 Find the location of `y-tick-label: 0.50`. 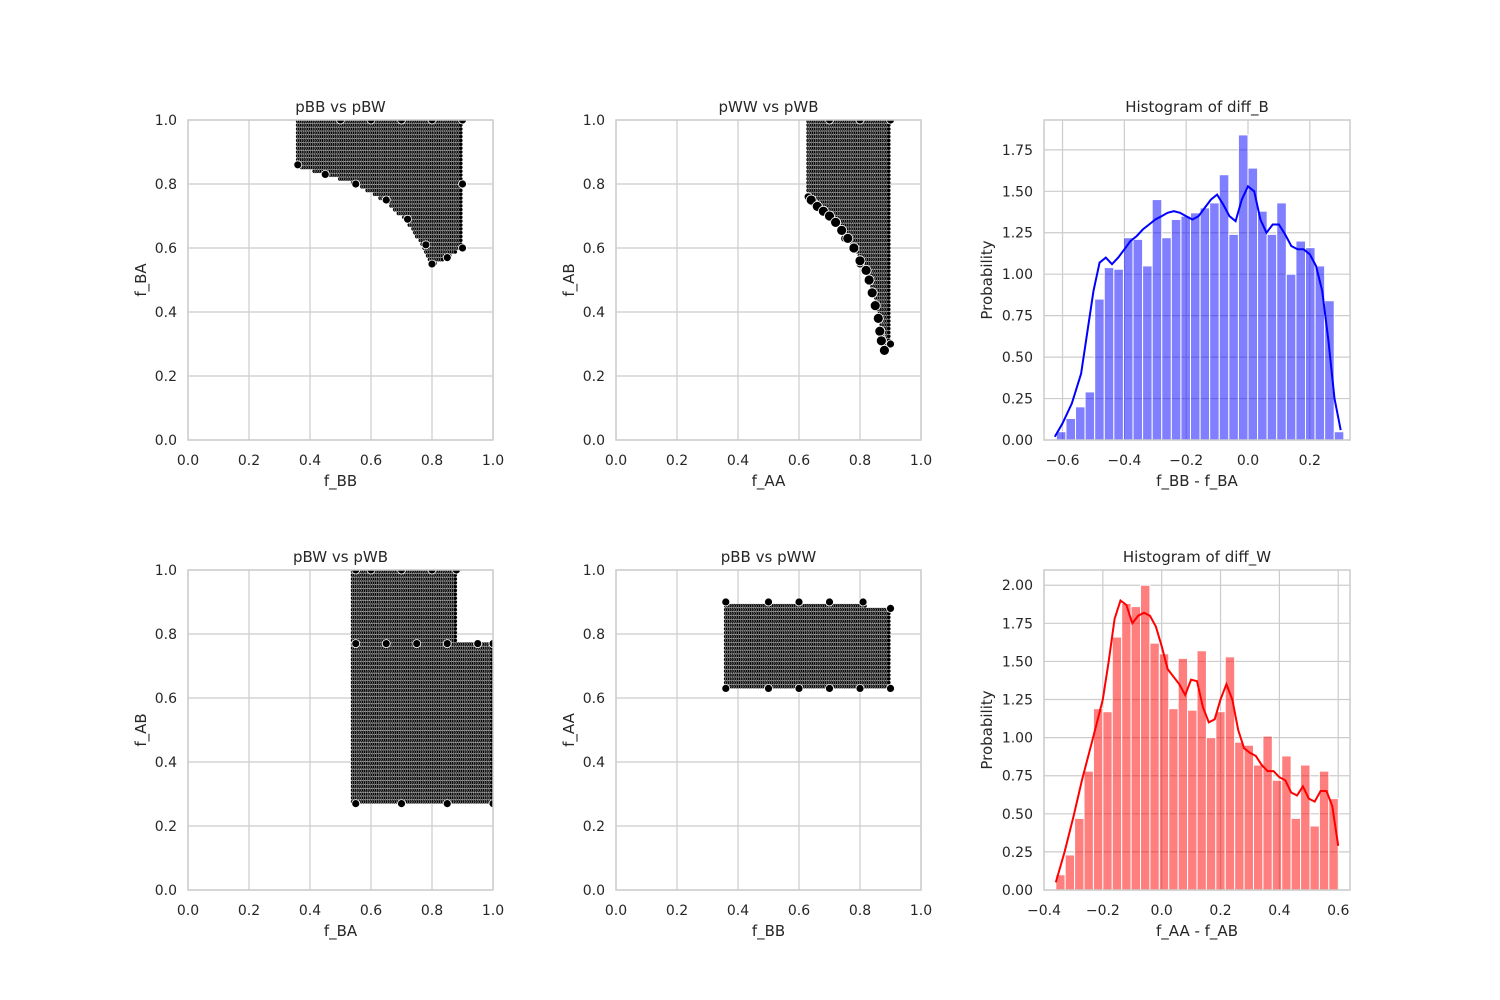

y-tick-label: 0.50 is located at coordinates (1017, 358).